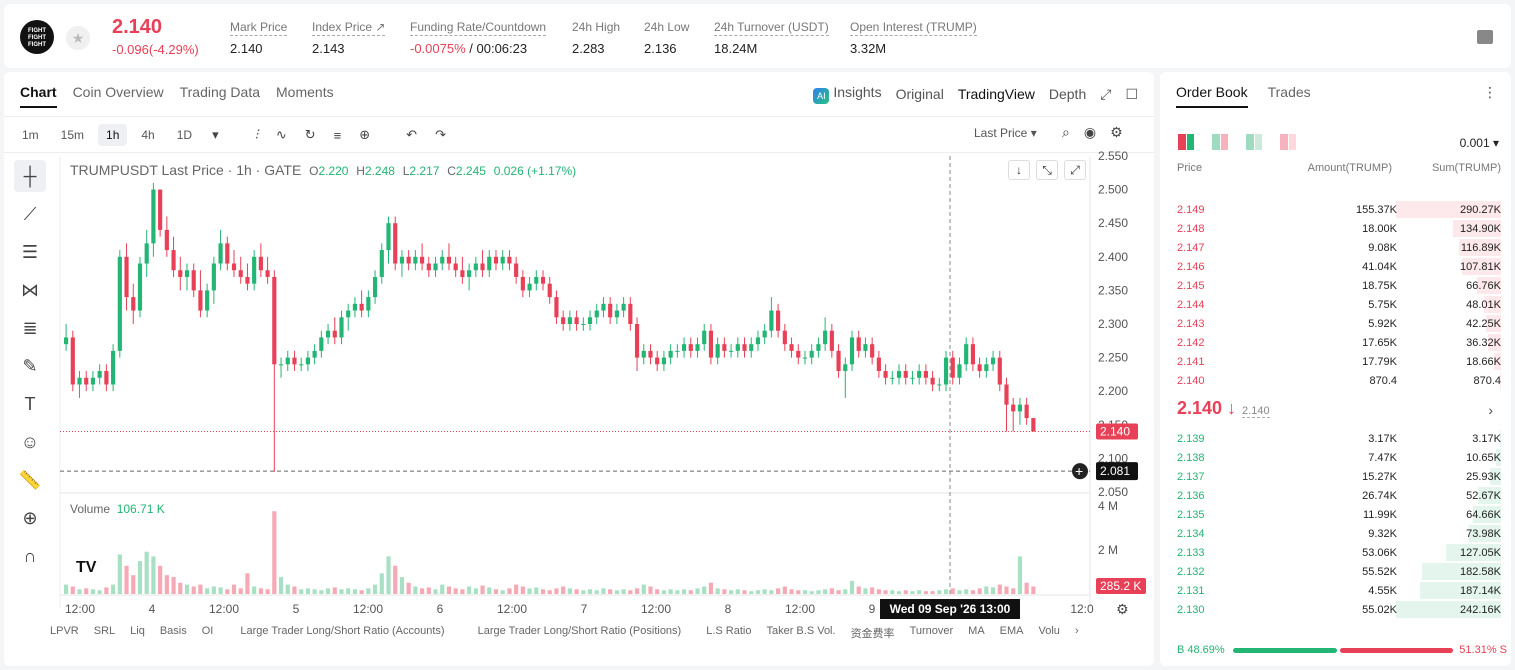  What do you see at coordinates (1335, 209) in the screenshot?
I see `ask-row: 2.149 155.37K 290.27K` at bounding box center [1335, 209].